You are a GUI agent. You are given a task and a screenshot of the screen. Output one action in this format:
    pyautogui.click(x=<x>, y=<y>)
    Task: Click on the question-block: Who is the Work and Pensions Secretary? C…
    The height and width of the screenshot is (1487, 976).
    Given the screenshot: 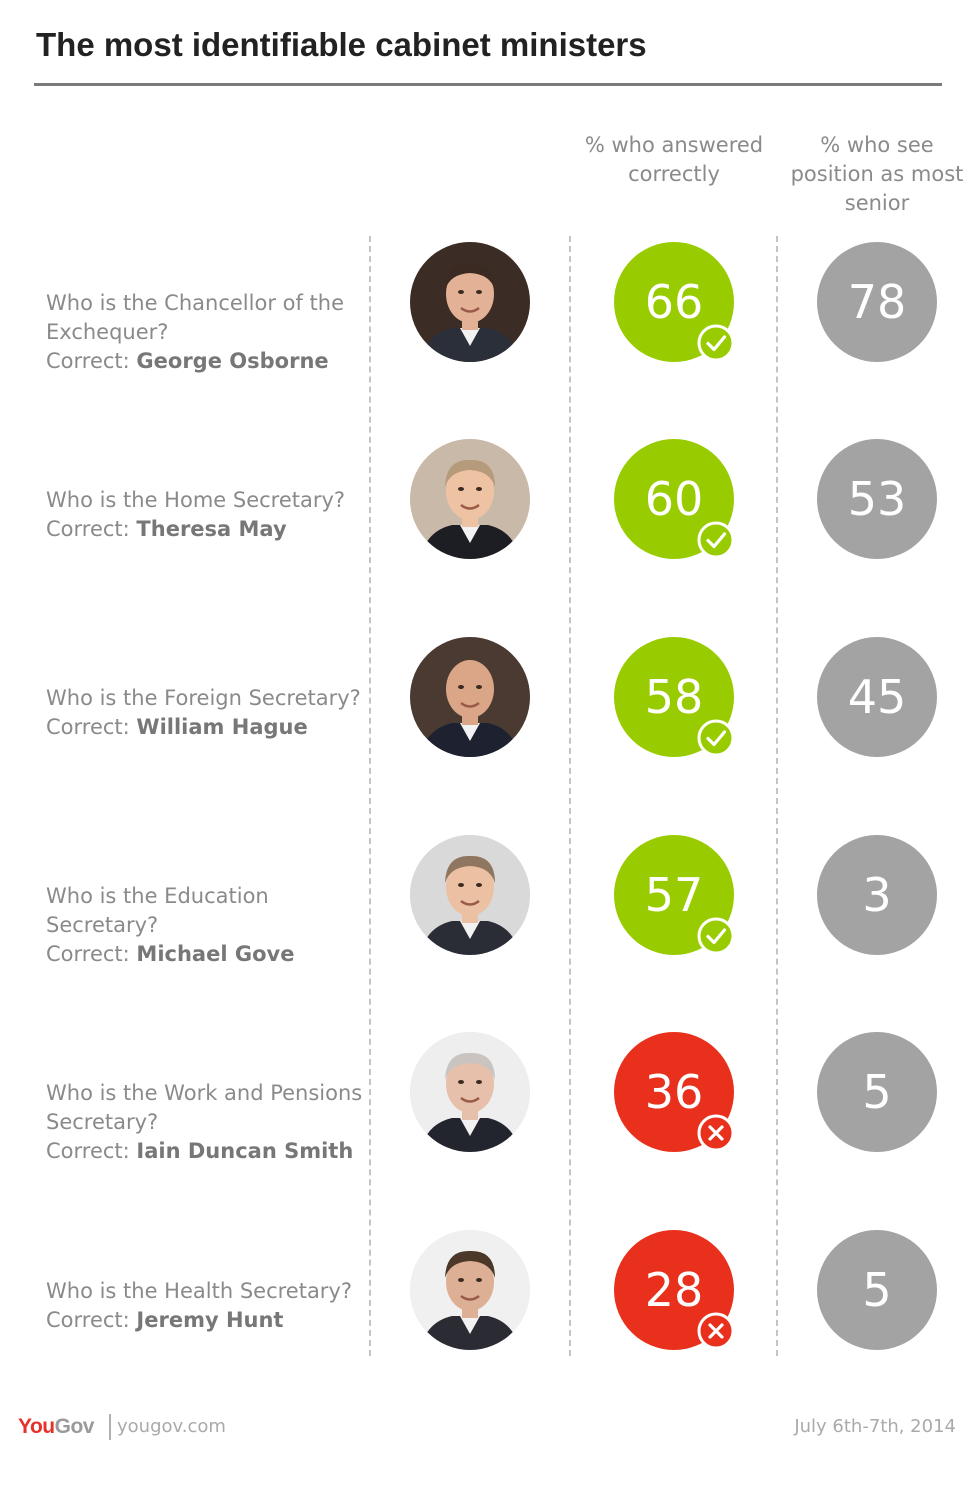 What is the action you would take?
    pyautogui.click(x=206, y=1122)
    